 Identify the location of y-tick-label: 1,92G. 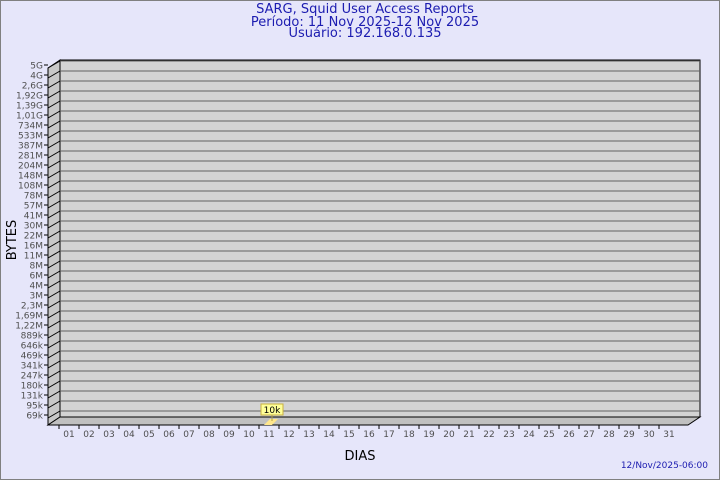
(29, 97).